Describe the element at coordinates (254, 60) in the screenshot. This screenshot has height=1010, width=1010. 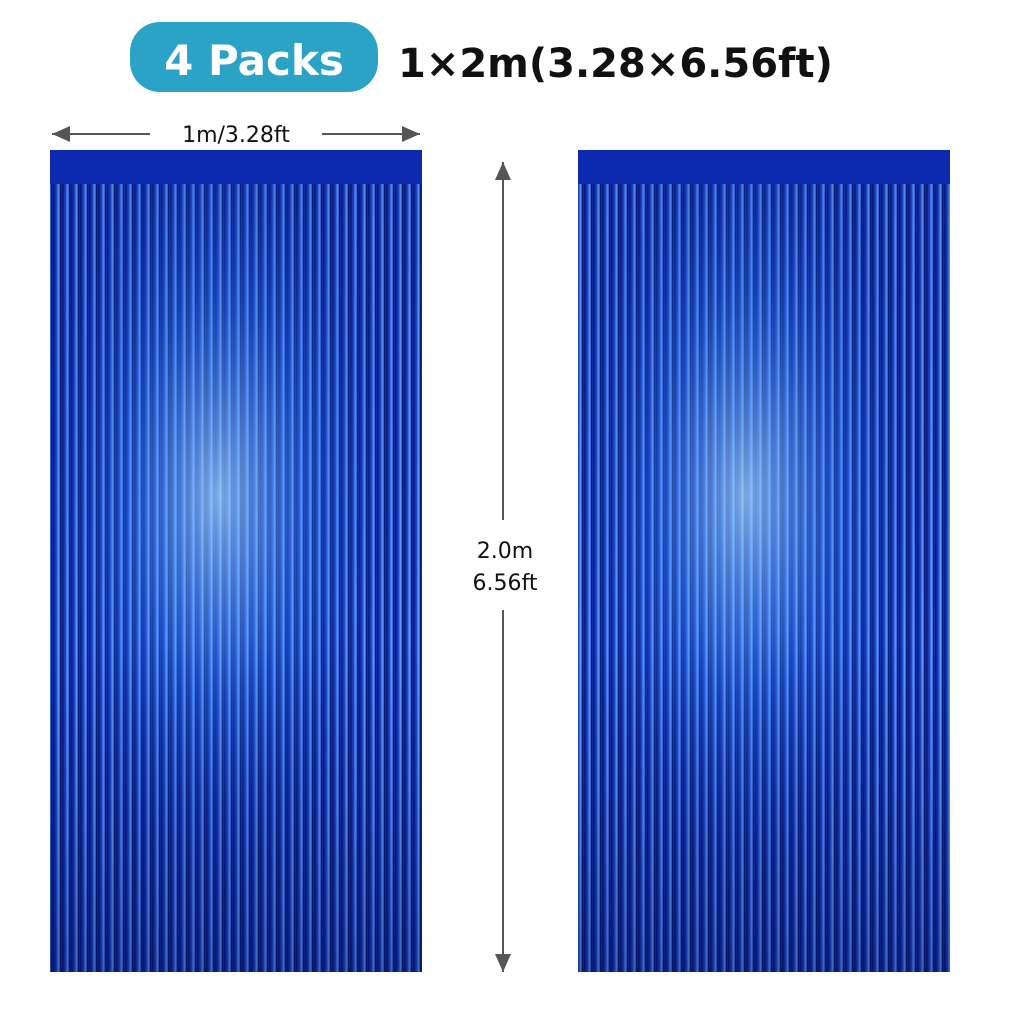
I see `badge-text: 4 Packs` at that location.